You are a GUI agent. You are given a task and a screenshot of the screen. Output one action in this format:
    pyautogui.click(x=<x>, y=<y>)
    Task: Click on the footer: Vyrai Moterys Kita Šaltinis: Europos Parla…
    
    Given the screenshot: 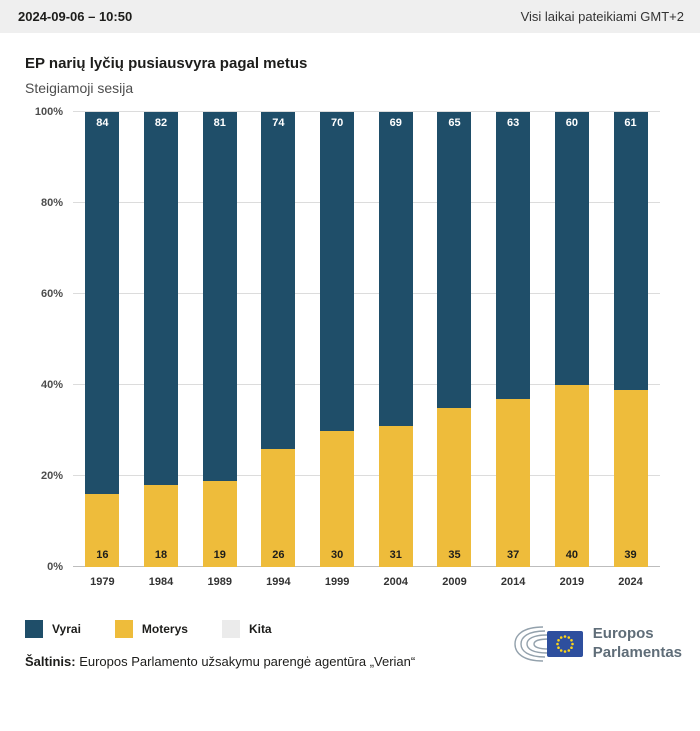 What is the action you would take?
    pyautogui.click(x=353, y=644)
    